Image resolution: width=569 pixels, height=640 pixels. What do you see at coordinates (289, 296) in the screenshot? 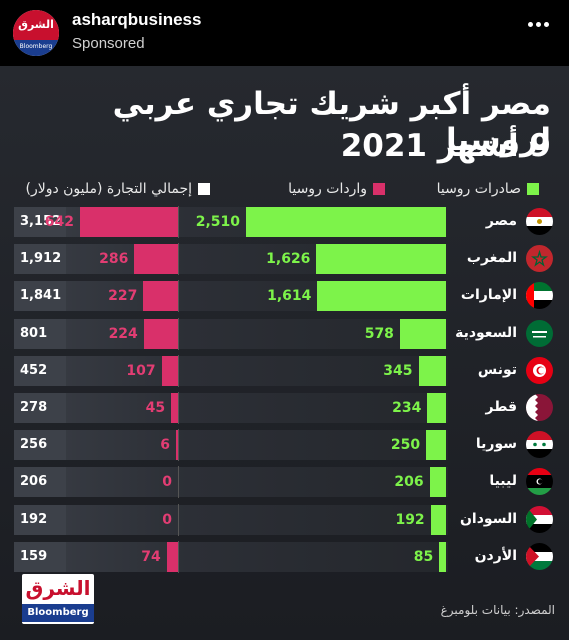
I see `exports-label: 1,614` at bounding box center [289, 296].